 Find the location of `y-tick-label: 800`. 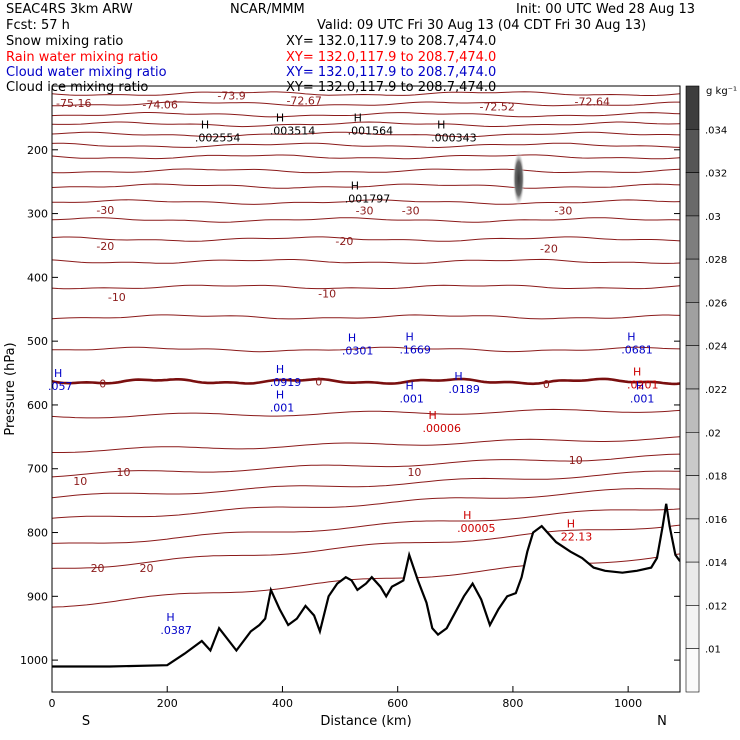

y-tick-label: 800 is located at coordinates (37, 533).